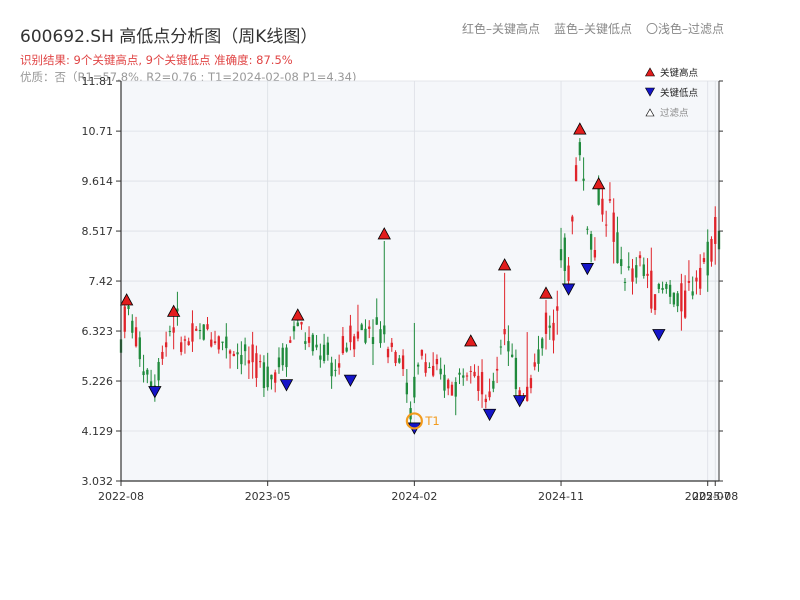 This screenshot has height=600, width=800. What do you see at coordinates (650, 92) in the screenshot?
I see `legend-low-icon` at bounding box center [650, 92].